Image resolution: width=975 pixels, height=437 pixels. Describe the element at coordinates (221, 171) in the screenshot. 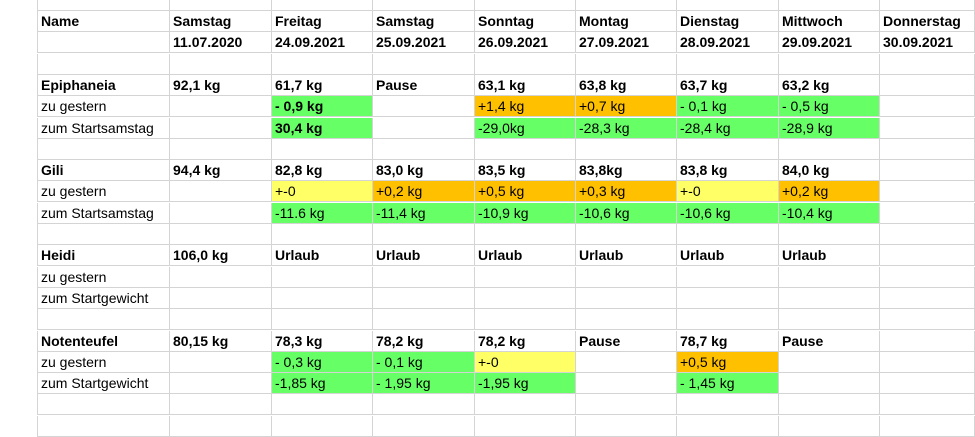

I see `table-cell: 94,4 kg` at that location.